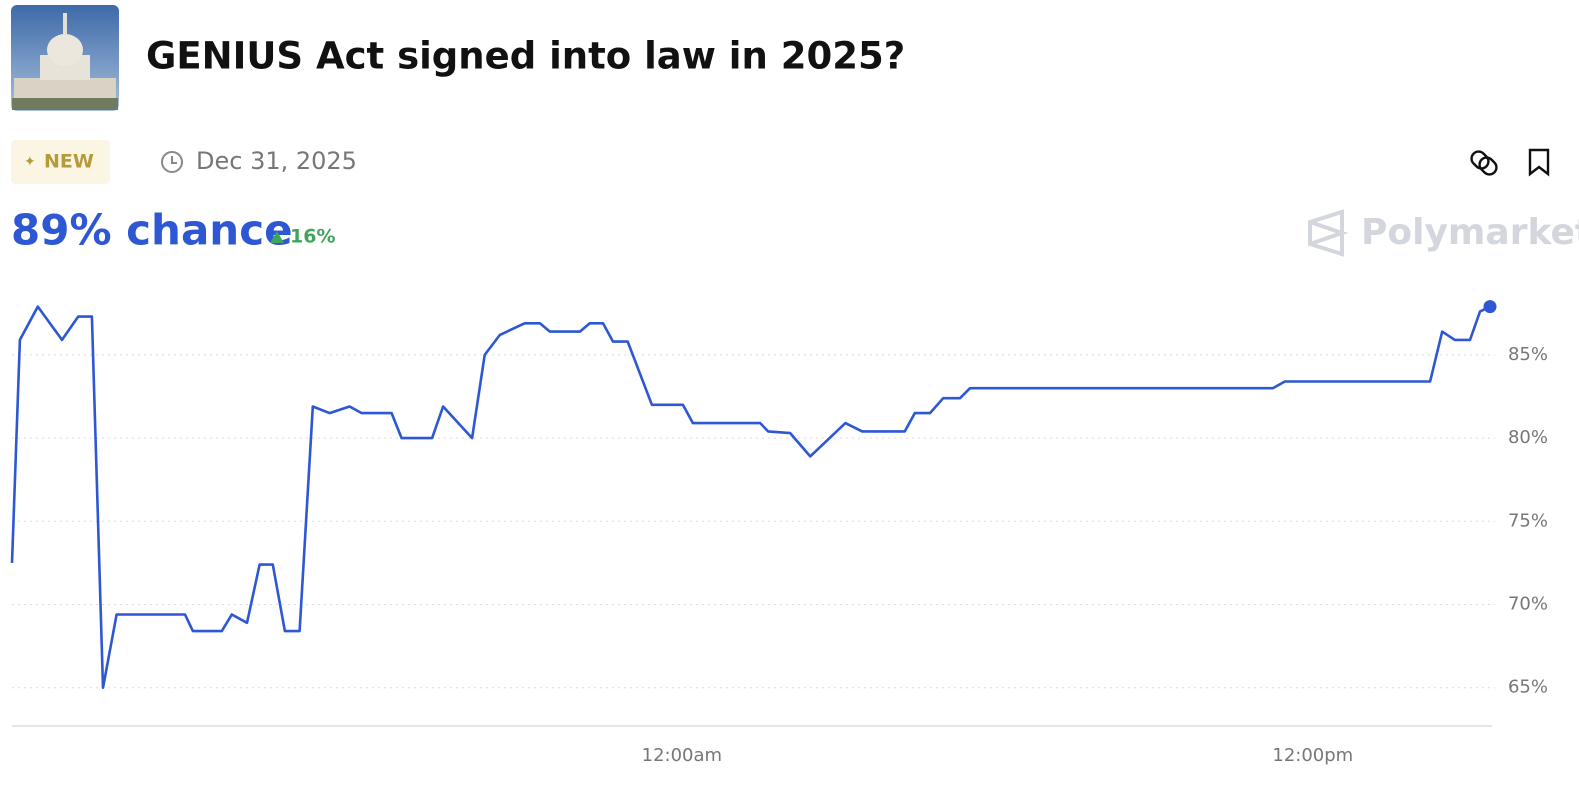 The width and height of the screenshot is (1579, 796). I want to click on last-point, so click(1490, 307).